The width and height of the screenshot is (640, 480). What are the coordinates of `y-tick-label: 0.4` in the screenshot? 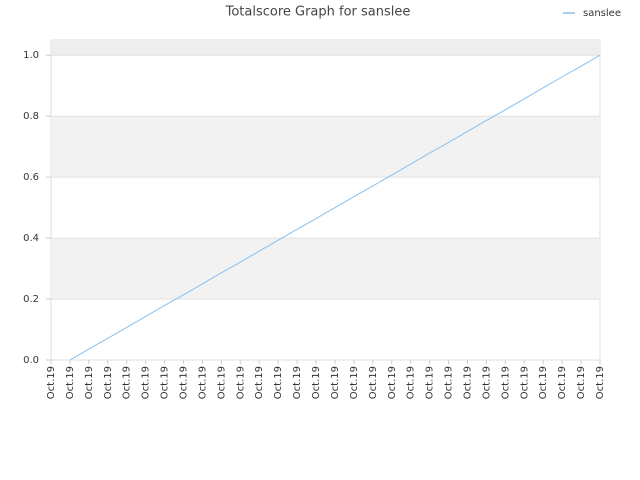 It's located at (31, 238).